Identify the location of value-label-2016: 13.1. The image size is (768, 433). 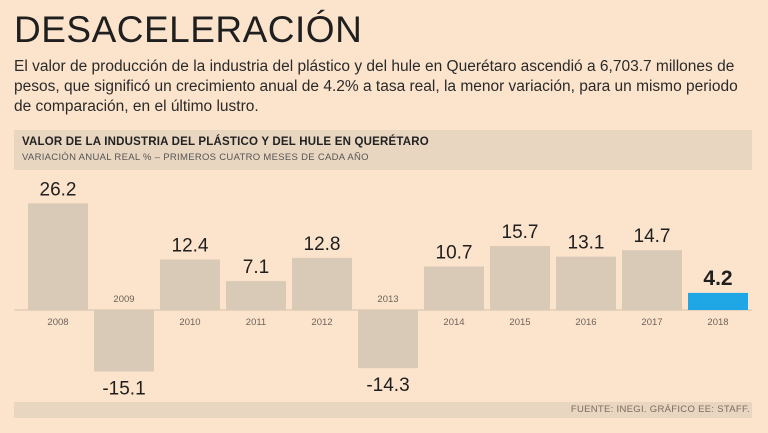
(586, 243).